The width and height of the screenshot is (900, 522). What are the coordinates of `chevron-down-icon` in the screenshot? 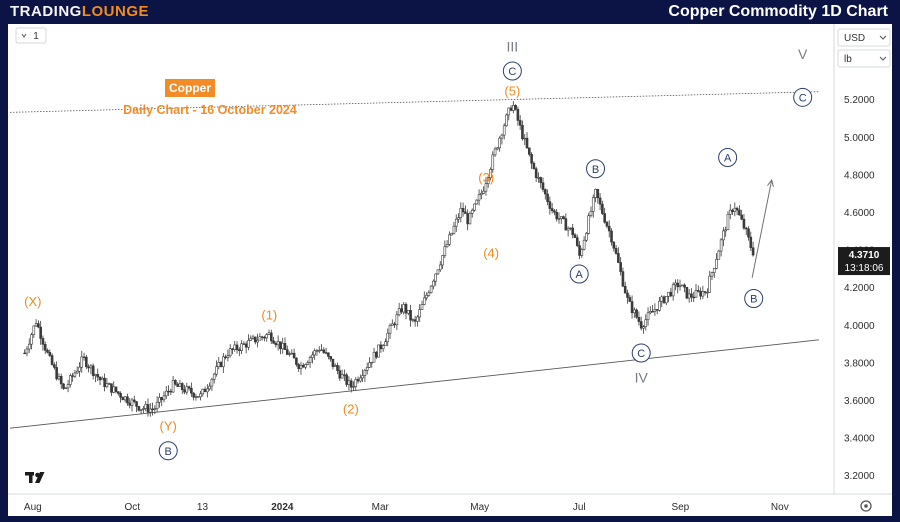 It's located at (24, 35).